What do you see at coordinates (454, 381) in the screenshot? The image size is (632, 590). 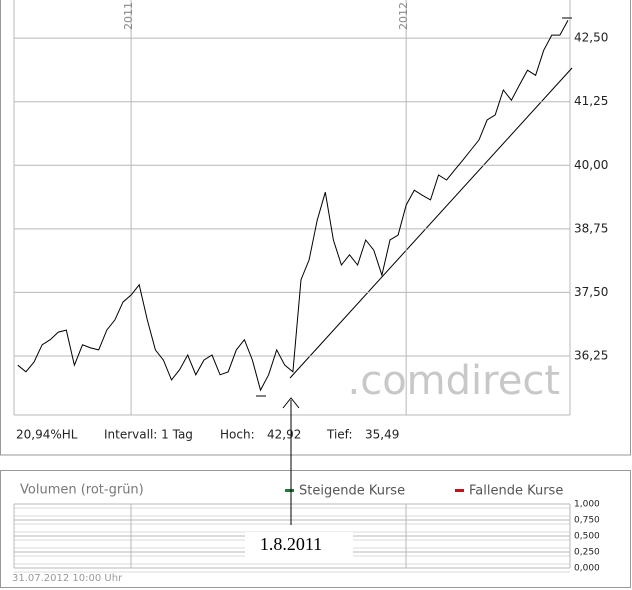 I see `watermark: .comdirect` at bounding box center [454, 381].